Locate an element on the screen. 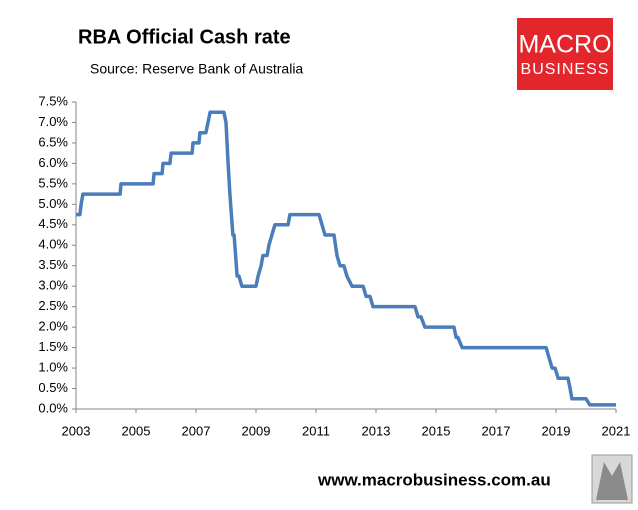  chart-subtitle: Source: Reserve Bank of Australia is located at coordinates (196, 69).